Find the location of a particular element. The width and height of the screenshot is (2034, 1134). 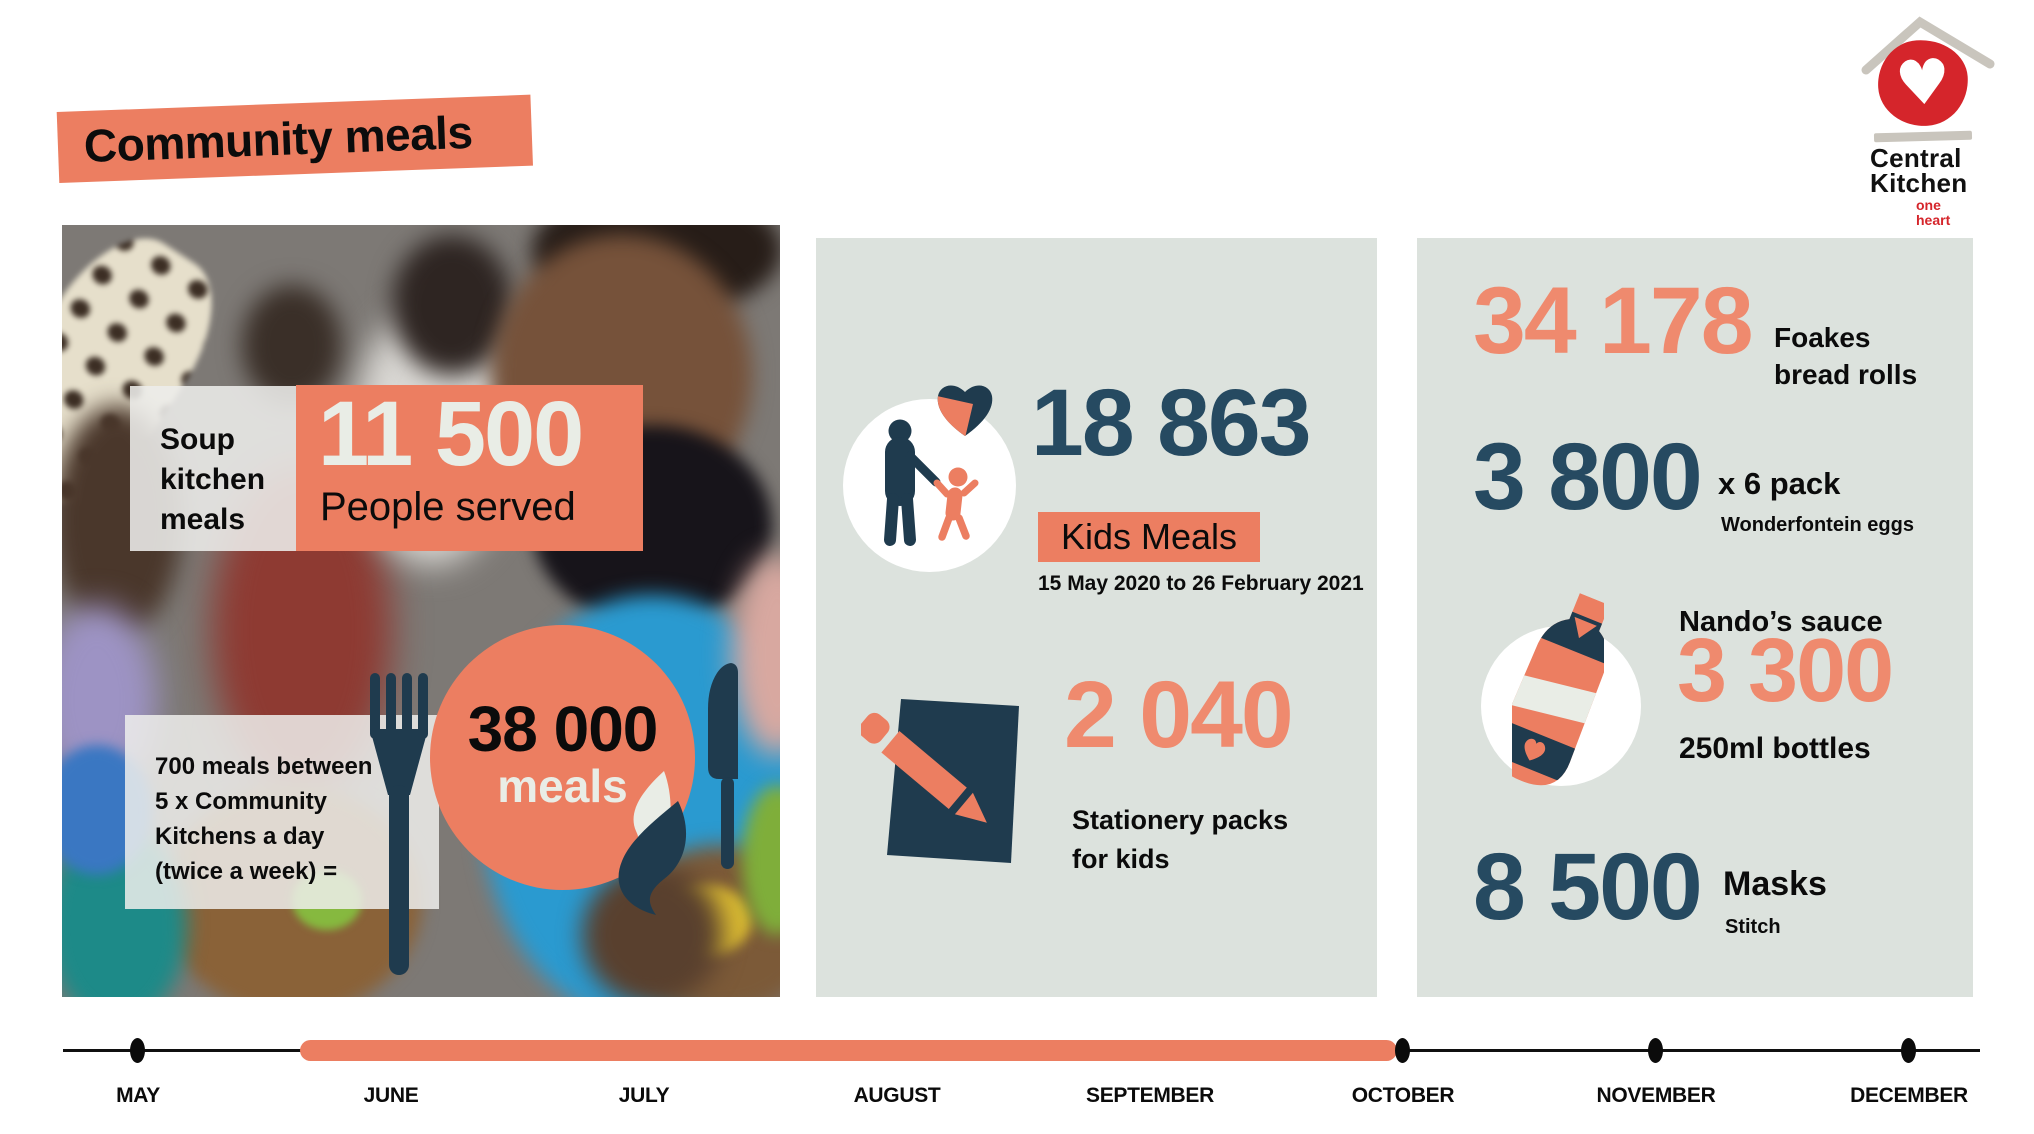

timeline-dot-may is located at coordinates (137, 1050).